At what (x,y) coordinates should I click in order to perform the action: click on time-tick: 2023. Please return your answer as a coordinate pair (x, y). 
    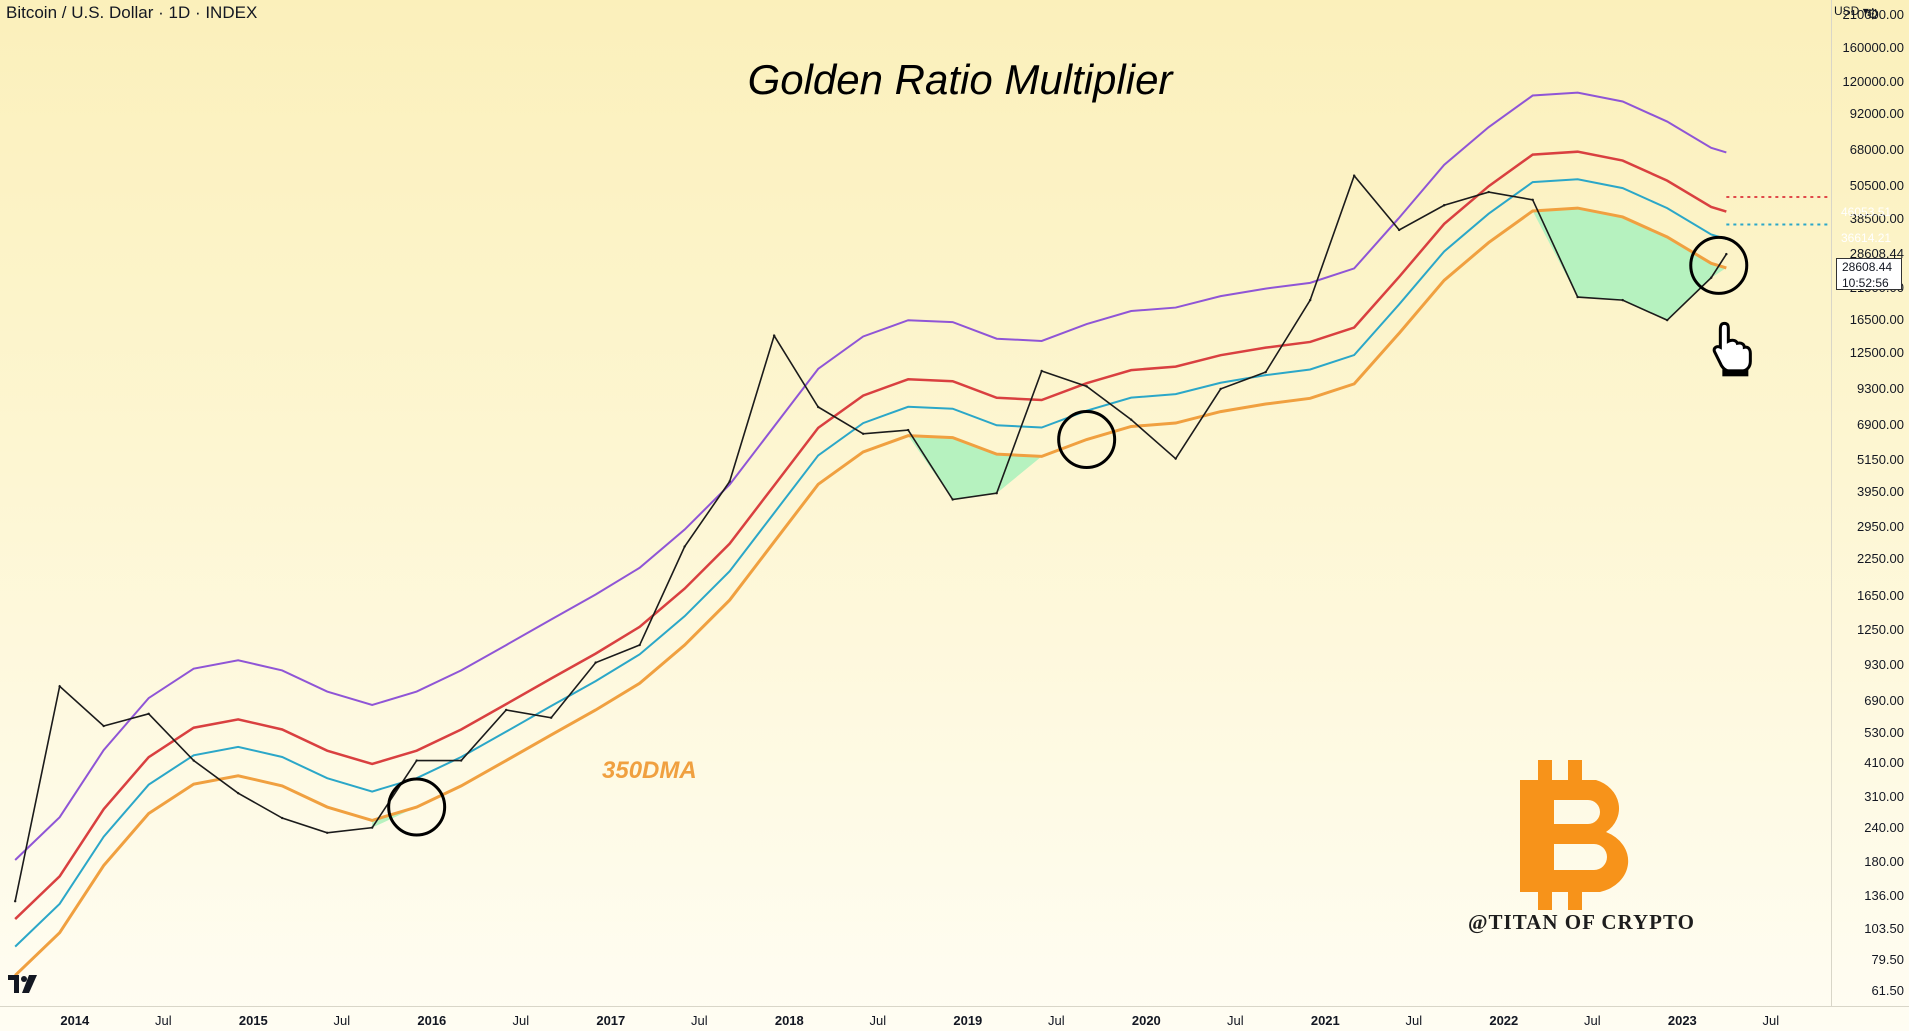
    Looking at the image, I should click on (1682, 1020).